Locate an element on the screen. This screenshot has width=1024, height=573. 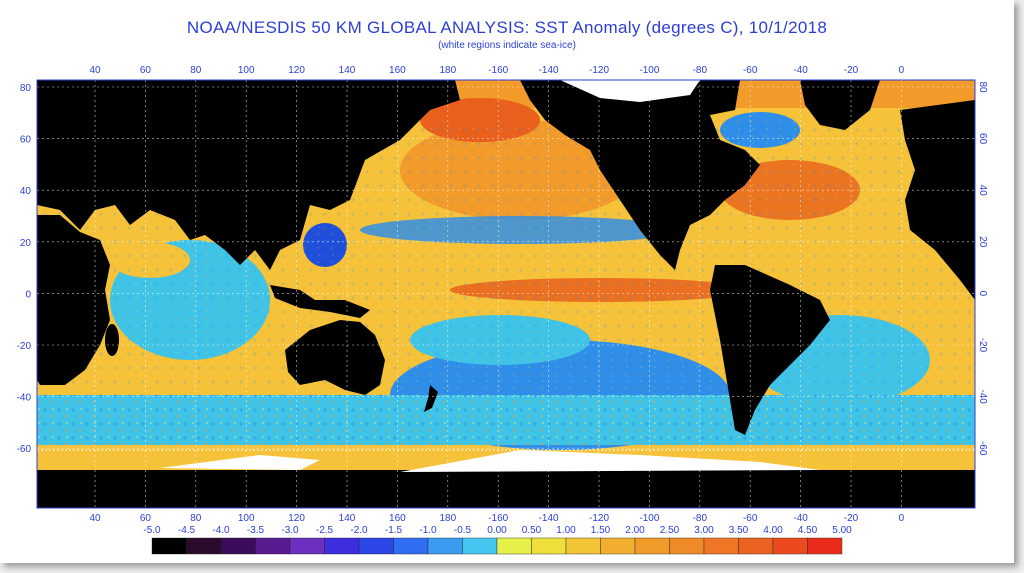
south-america-land is located at coordinates (770, 350).